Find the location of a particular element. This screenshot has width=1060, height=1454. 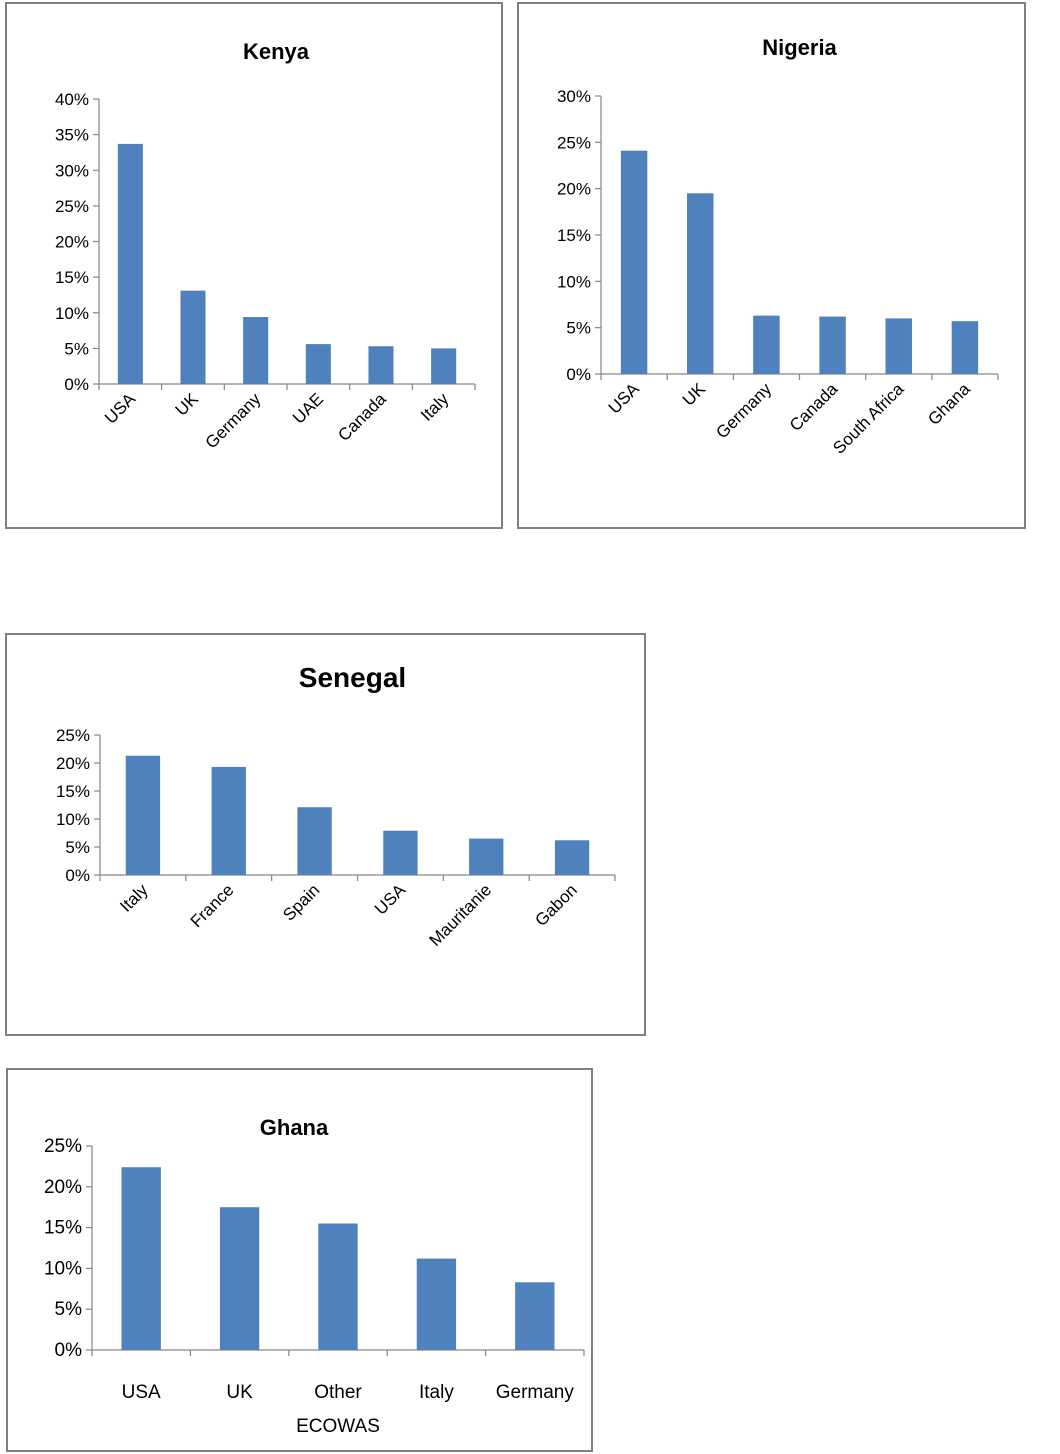

bar-uae is located at coordinates (318, 364).